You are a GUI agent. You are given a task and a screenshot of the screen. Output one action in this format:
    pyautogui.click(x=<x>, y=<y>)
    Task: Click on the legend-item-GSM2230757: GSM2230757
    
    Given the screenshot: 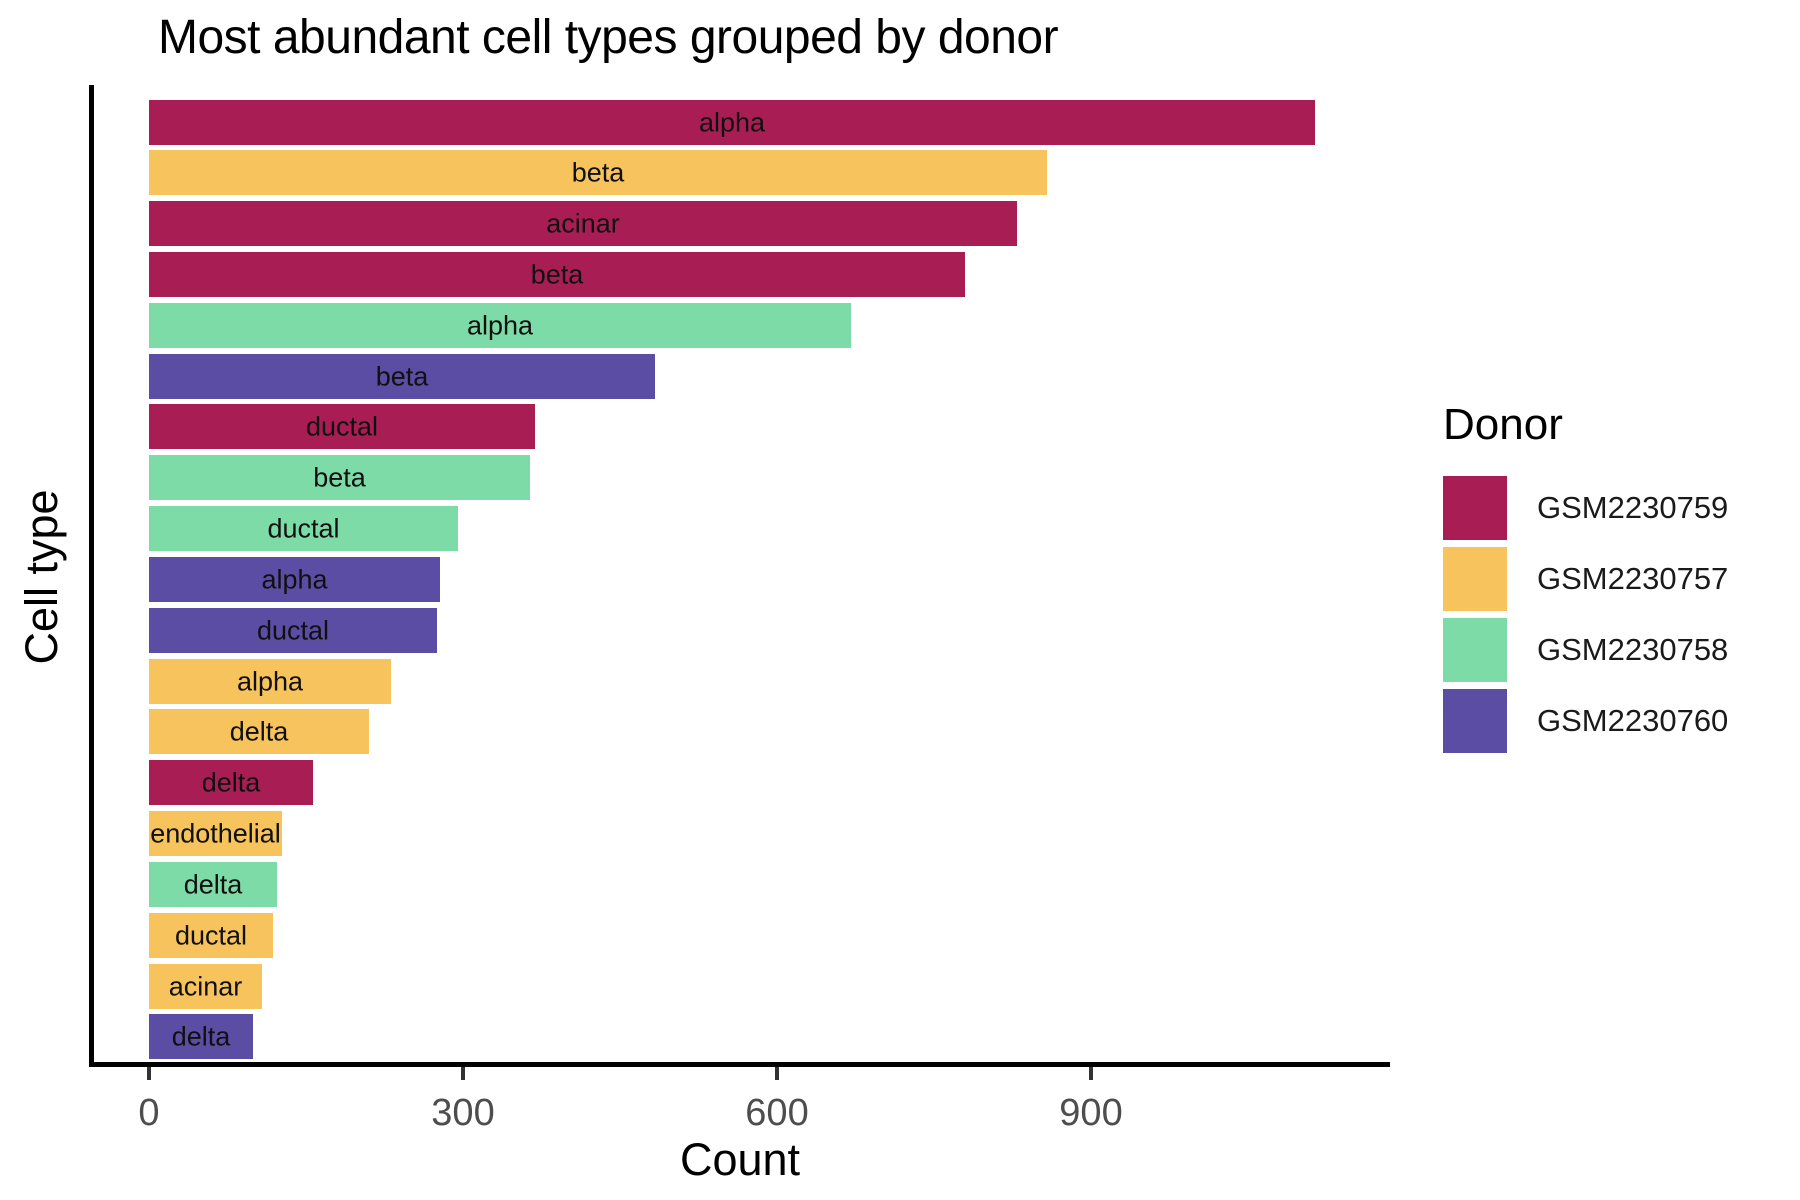 What is the action you would take?
    pyautogui.click(x=1613, y=579)
    